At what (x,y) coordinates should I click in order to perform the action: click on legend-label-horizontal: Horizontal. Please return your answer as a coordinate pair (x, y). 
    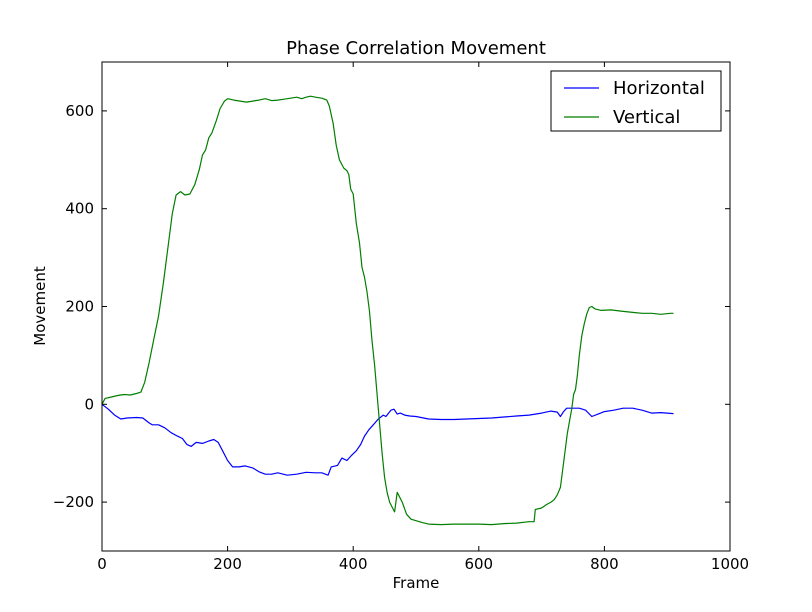
    Looking at the image, I should click on (659, 88).